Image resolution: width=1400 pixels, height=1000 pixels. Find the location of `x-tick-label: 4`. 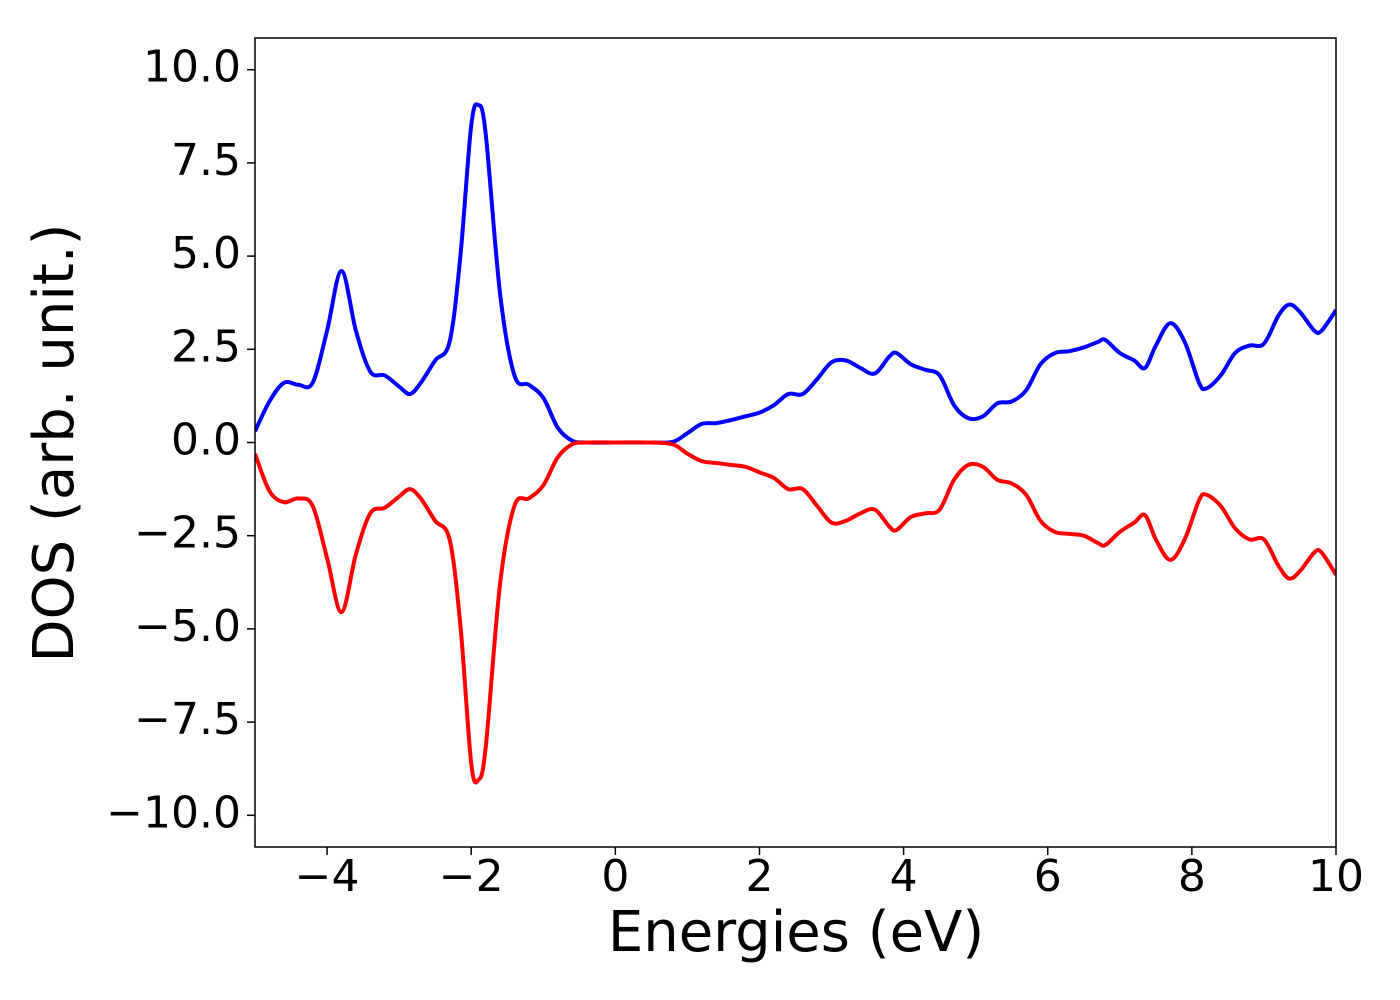

x-tick-label: 4 is located at coordinates (904, 876).